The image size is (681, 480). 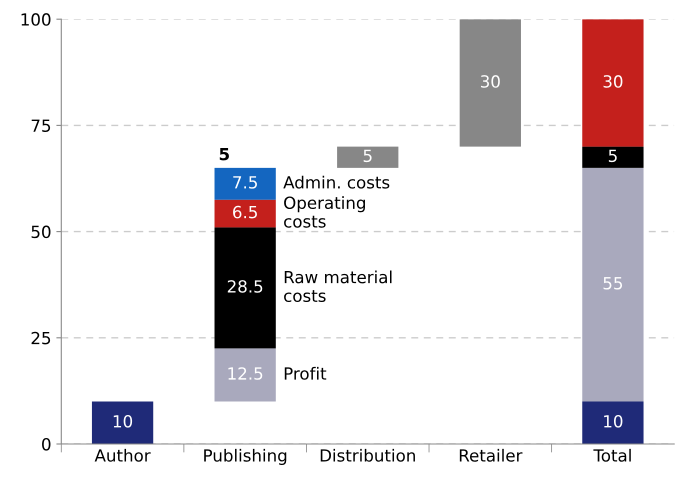 What do you see at coordinates (36, 19) in the screenshot?
I see `y-tick-label: 100` at bounding box center [36, 19].